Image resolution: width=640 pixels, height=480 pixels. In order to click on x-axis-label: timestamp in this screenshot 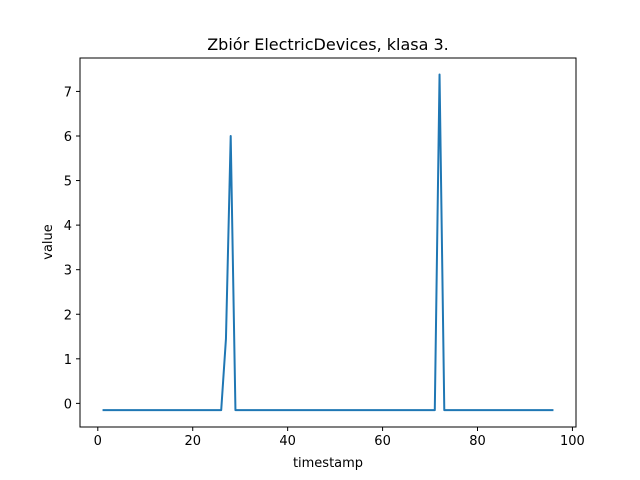, I will do `click(328, 463)`.